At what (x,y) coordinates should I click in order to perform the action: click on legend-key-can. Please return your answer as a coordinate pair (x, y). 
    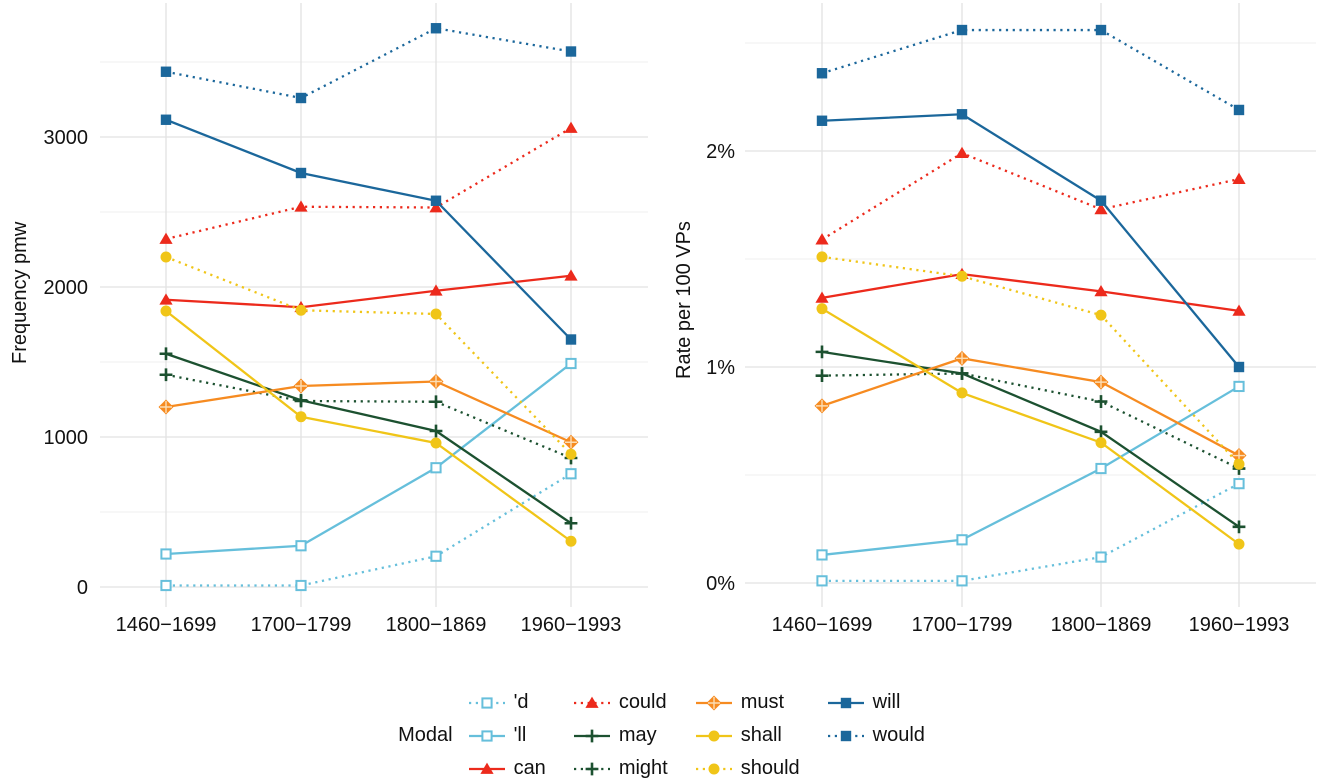
    Looking at the image, I should click on (486, 768).